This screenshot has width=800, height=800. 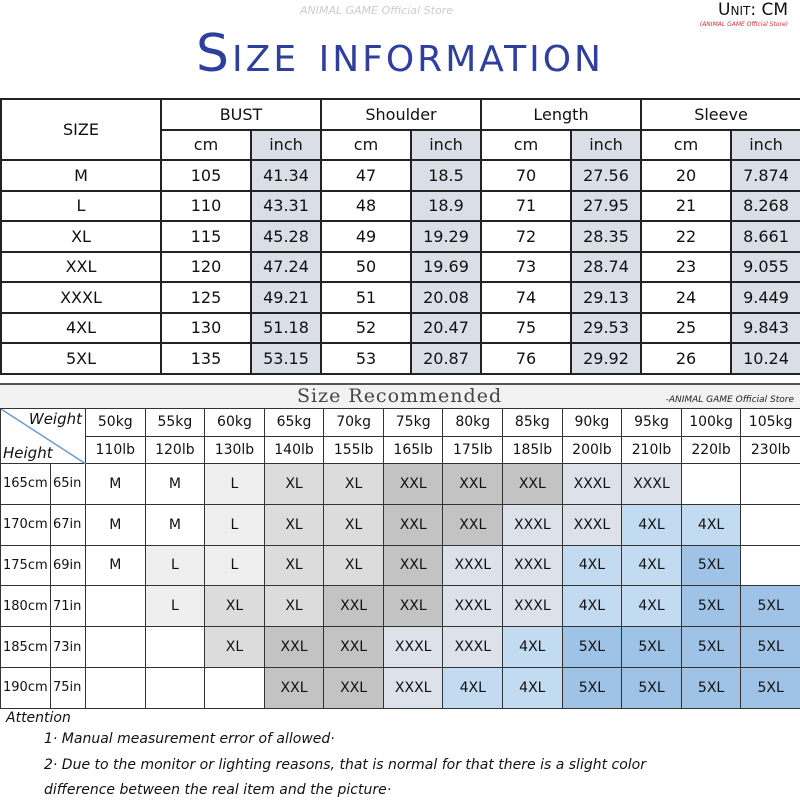 I want to click on weight-lb: 110lb, so click(x=115, y=449).